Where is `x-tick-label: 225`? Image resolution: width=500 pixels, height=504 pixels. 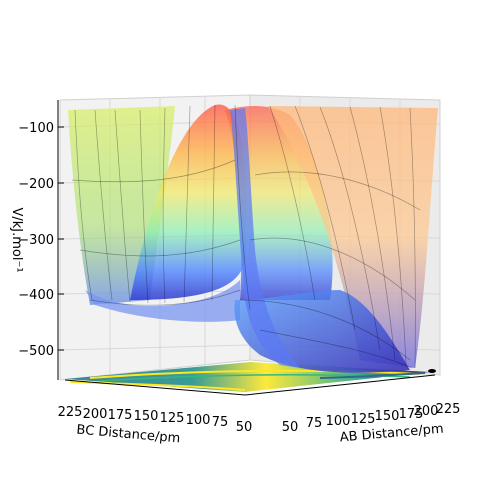 x-tick-label: 225 is located at coordinates (448, 409).